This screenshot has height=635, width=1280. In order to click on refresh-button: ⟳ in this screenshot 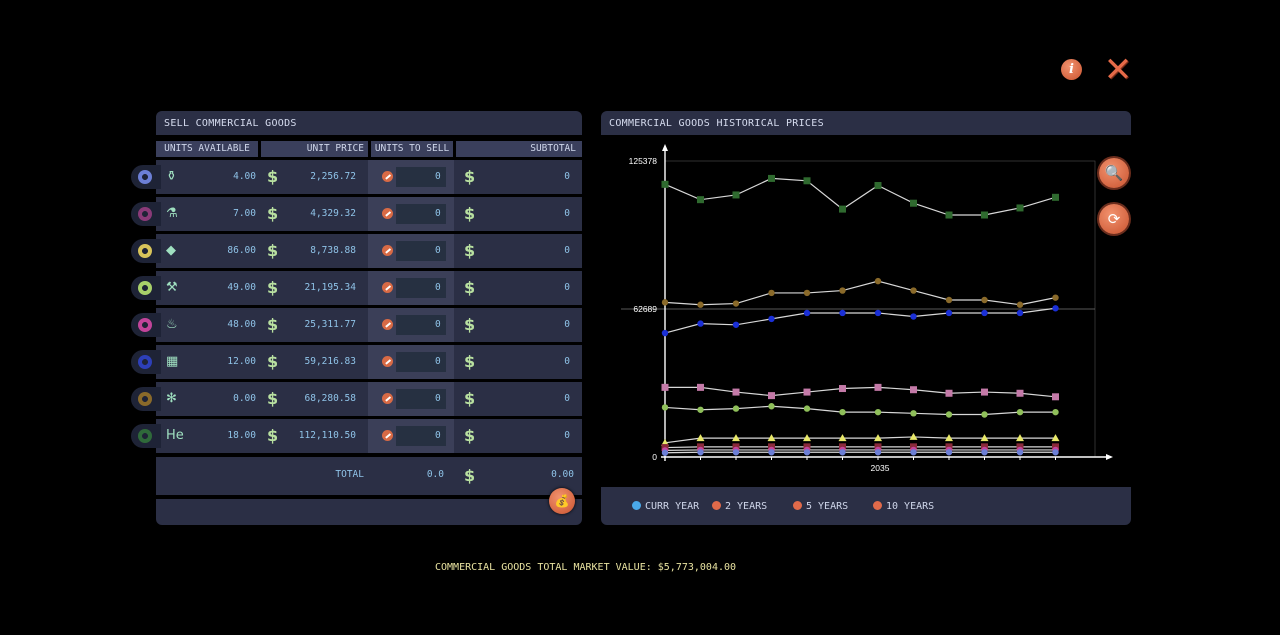, I will do `click(1114, 219)`.